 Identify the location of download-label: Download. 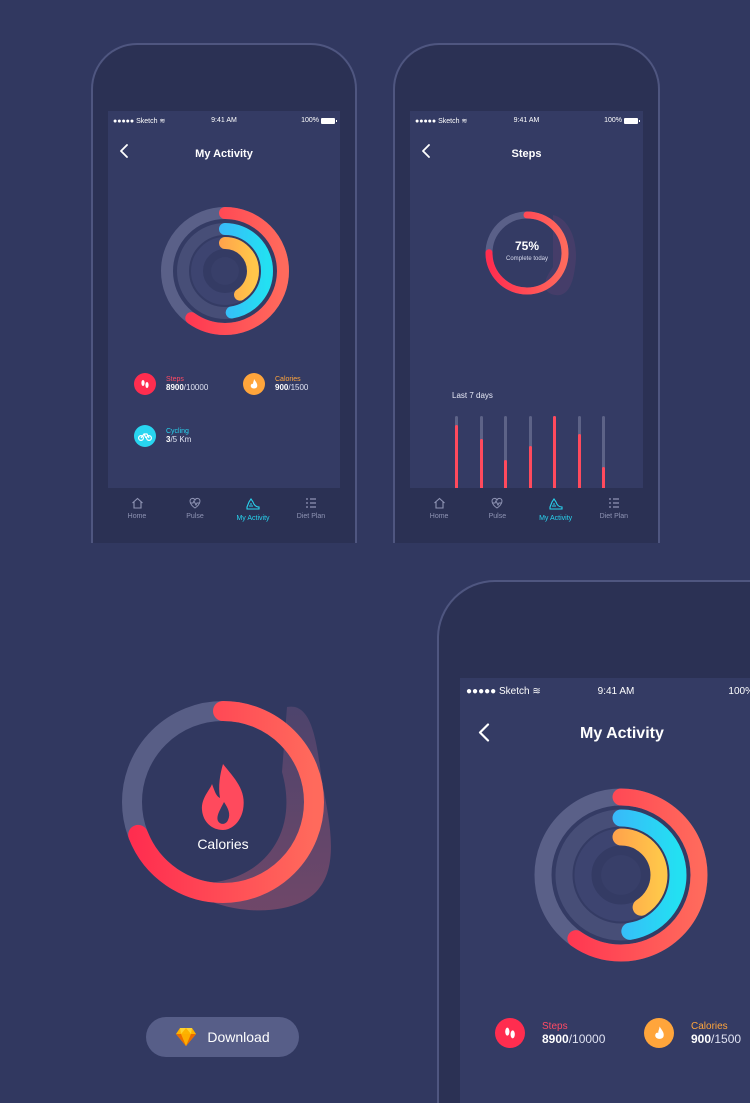
(238, 1037).